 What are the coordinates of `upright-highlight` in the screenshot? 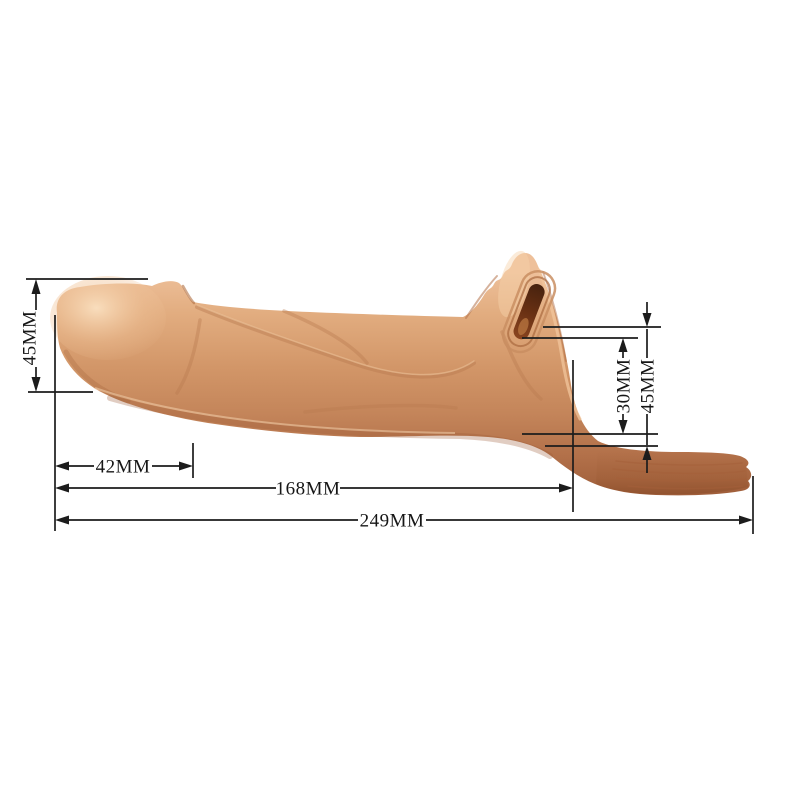 It's located at (514, 284).